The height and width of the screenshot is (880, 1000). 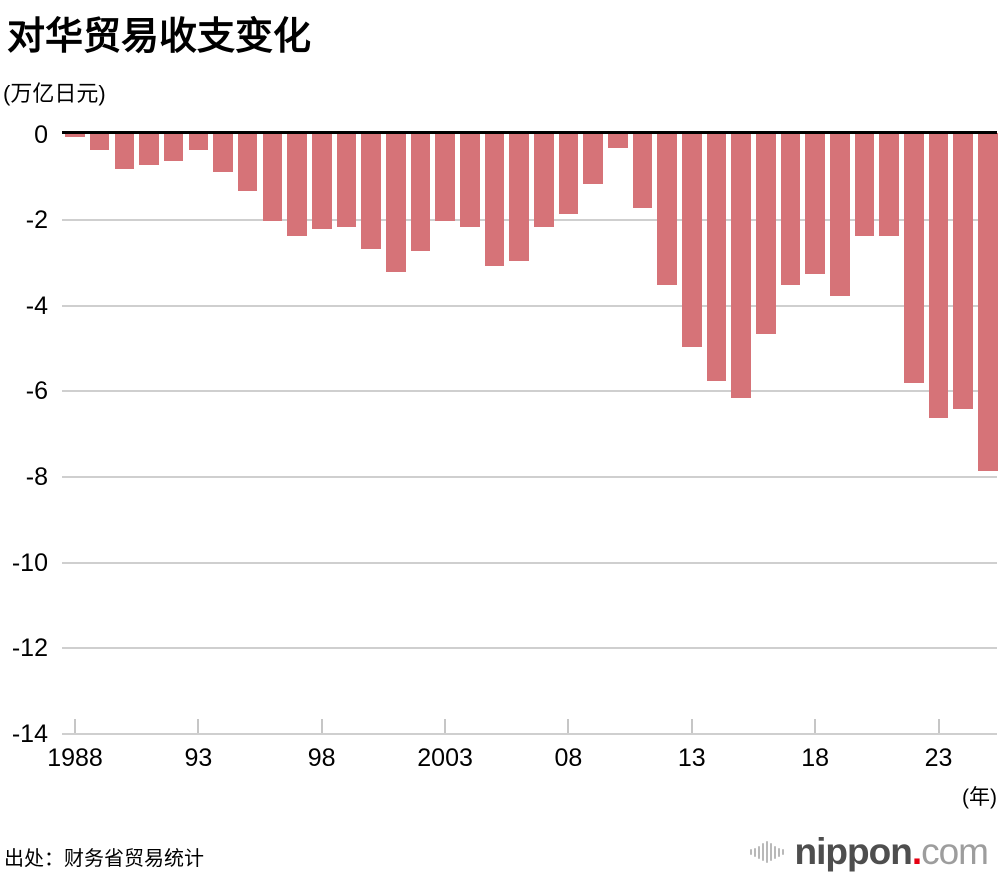 I want to click on bar-2009, so click(x=593, y=159).